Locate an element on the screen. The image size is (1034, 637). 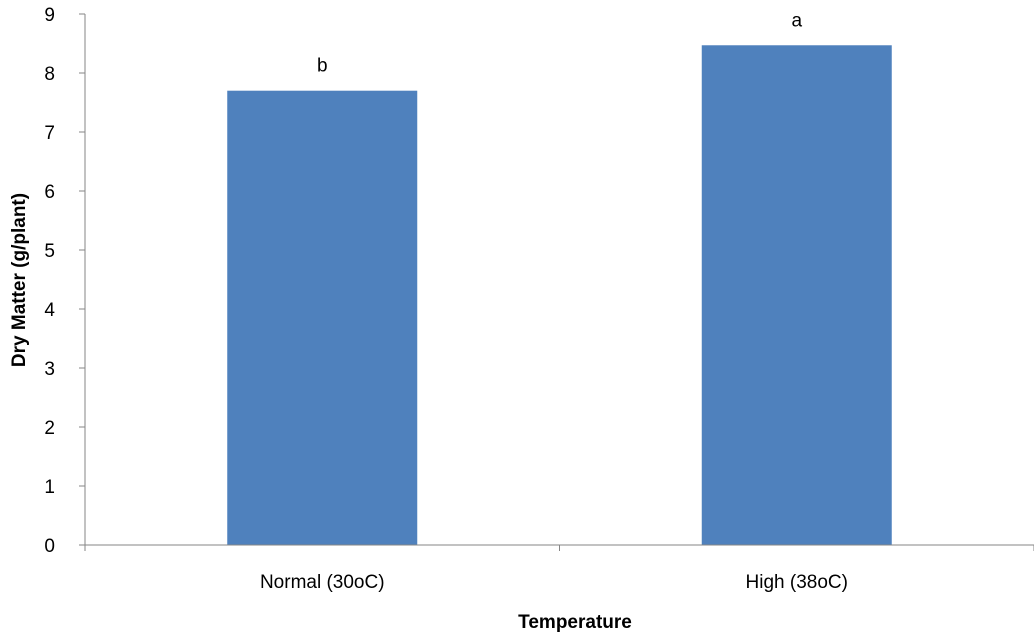
y-tick-label-8: 8 is located at coordinates (49, 74).